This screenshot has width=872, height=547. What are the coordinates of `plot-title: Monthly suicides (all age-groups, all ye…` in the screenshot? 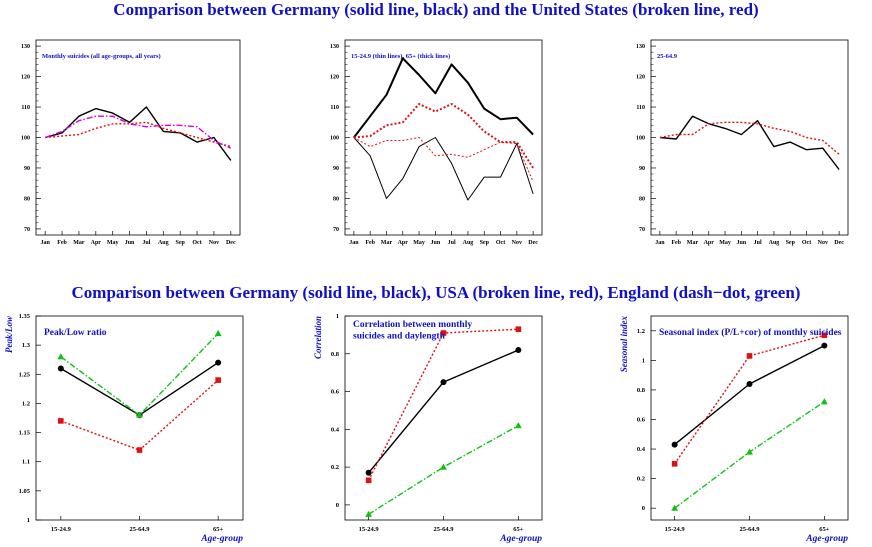 It's located at (101, 56).